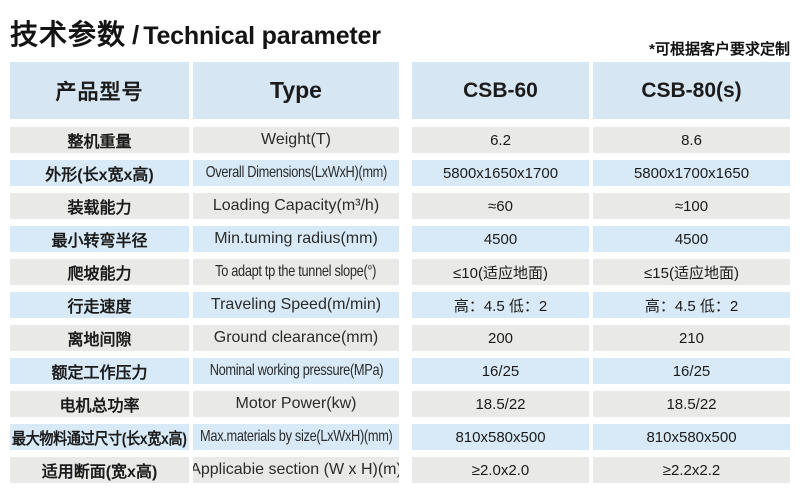  Describe the element at coordinates (500, 173) in the screenshot. I see `value-csb60: 5800x1650x1700` at that location.